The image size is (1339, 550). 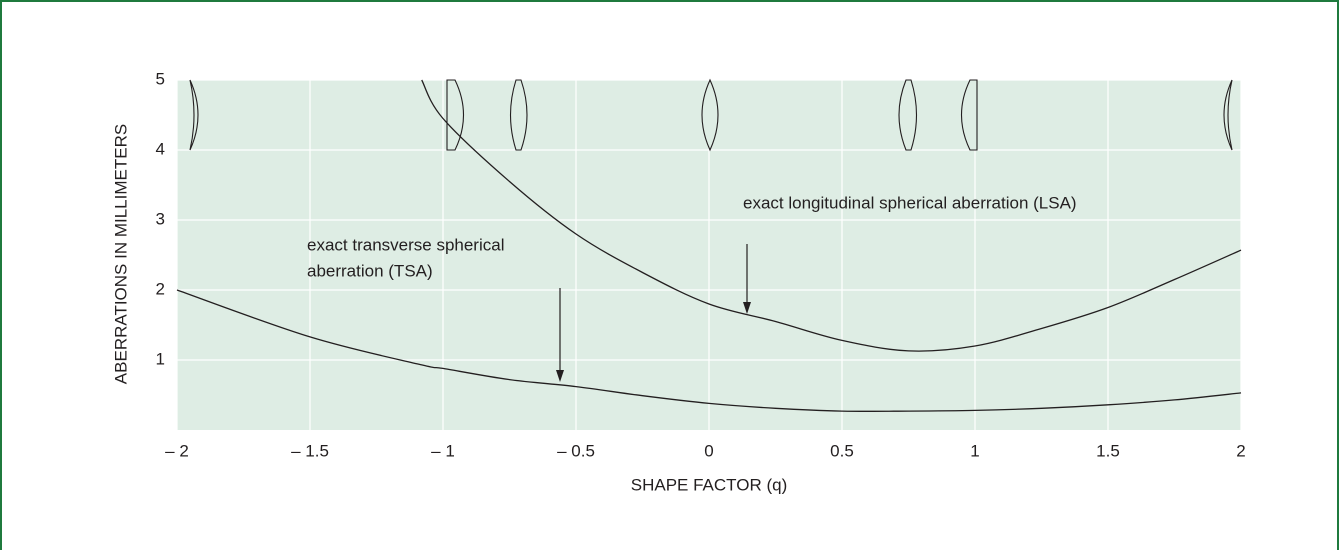 What do you see at coordinates (443, 450) in the screenshot?
I see `x-tick-label: – 1` at bounding box center [443, 450].